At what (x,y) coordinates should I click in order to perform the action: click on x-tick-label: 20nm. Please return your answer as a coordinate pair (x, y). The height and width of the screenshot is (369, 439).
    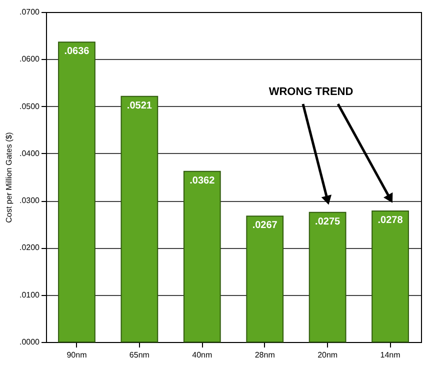
    Looking at the image, I should click on (328, 355).